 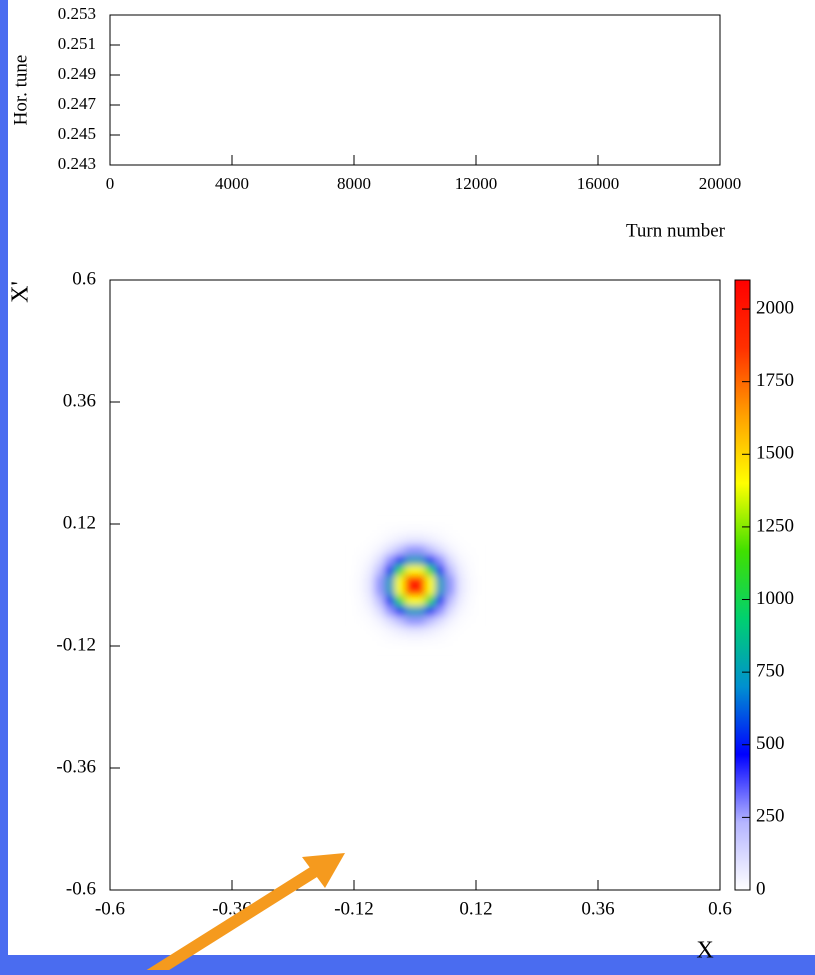 I want to click on y-tick-label: 0.36, so click(x=79, y=400).